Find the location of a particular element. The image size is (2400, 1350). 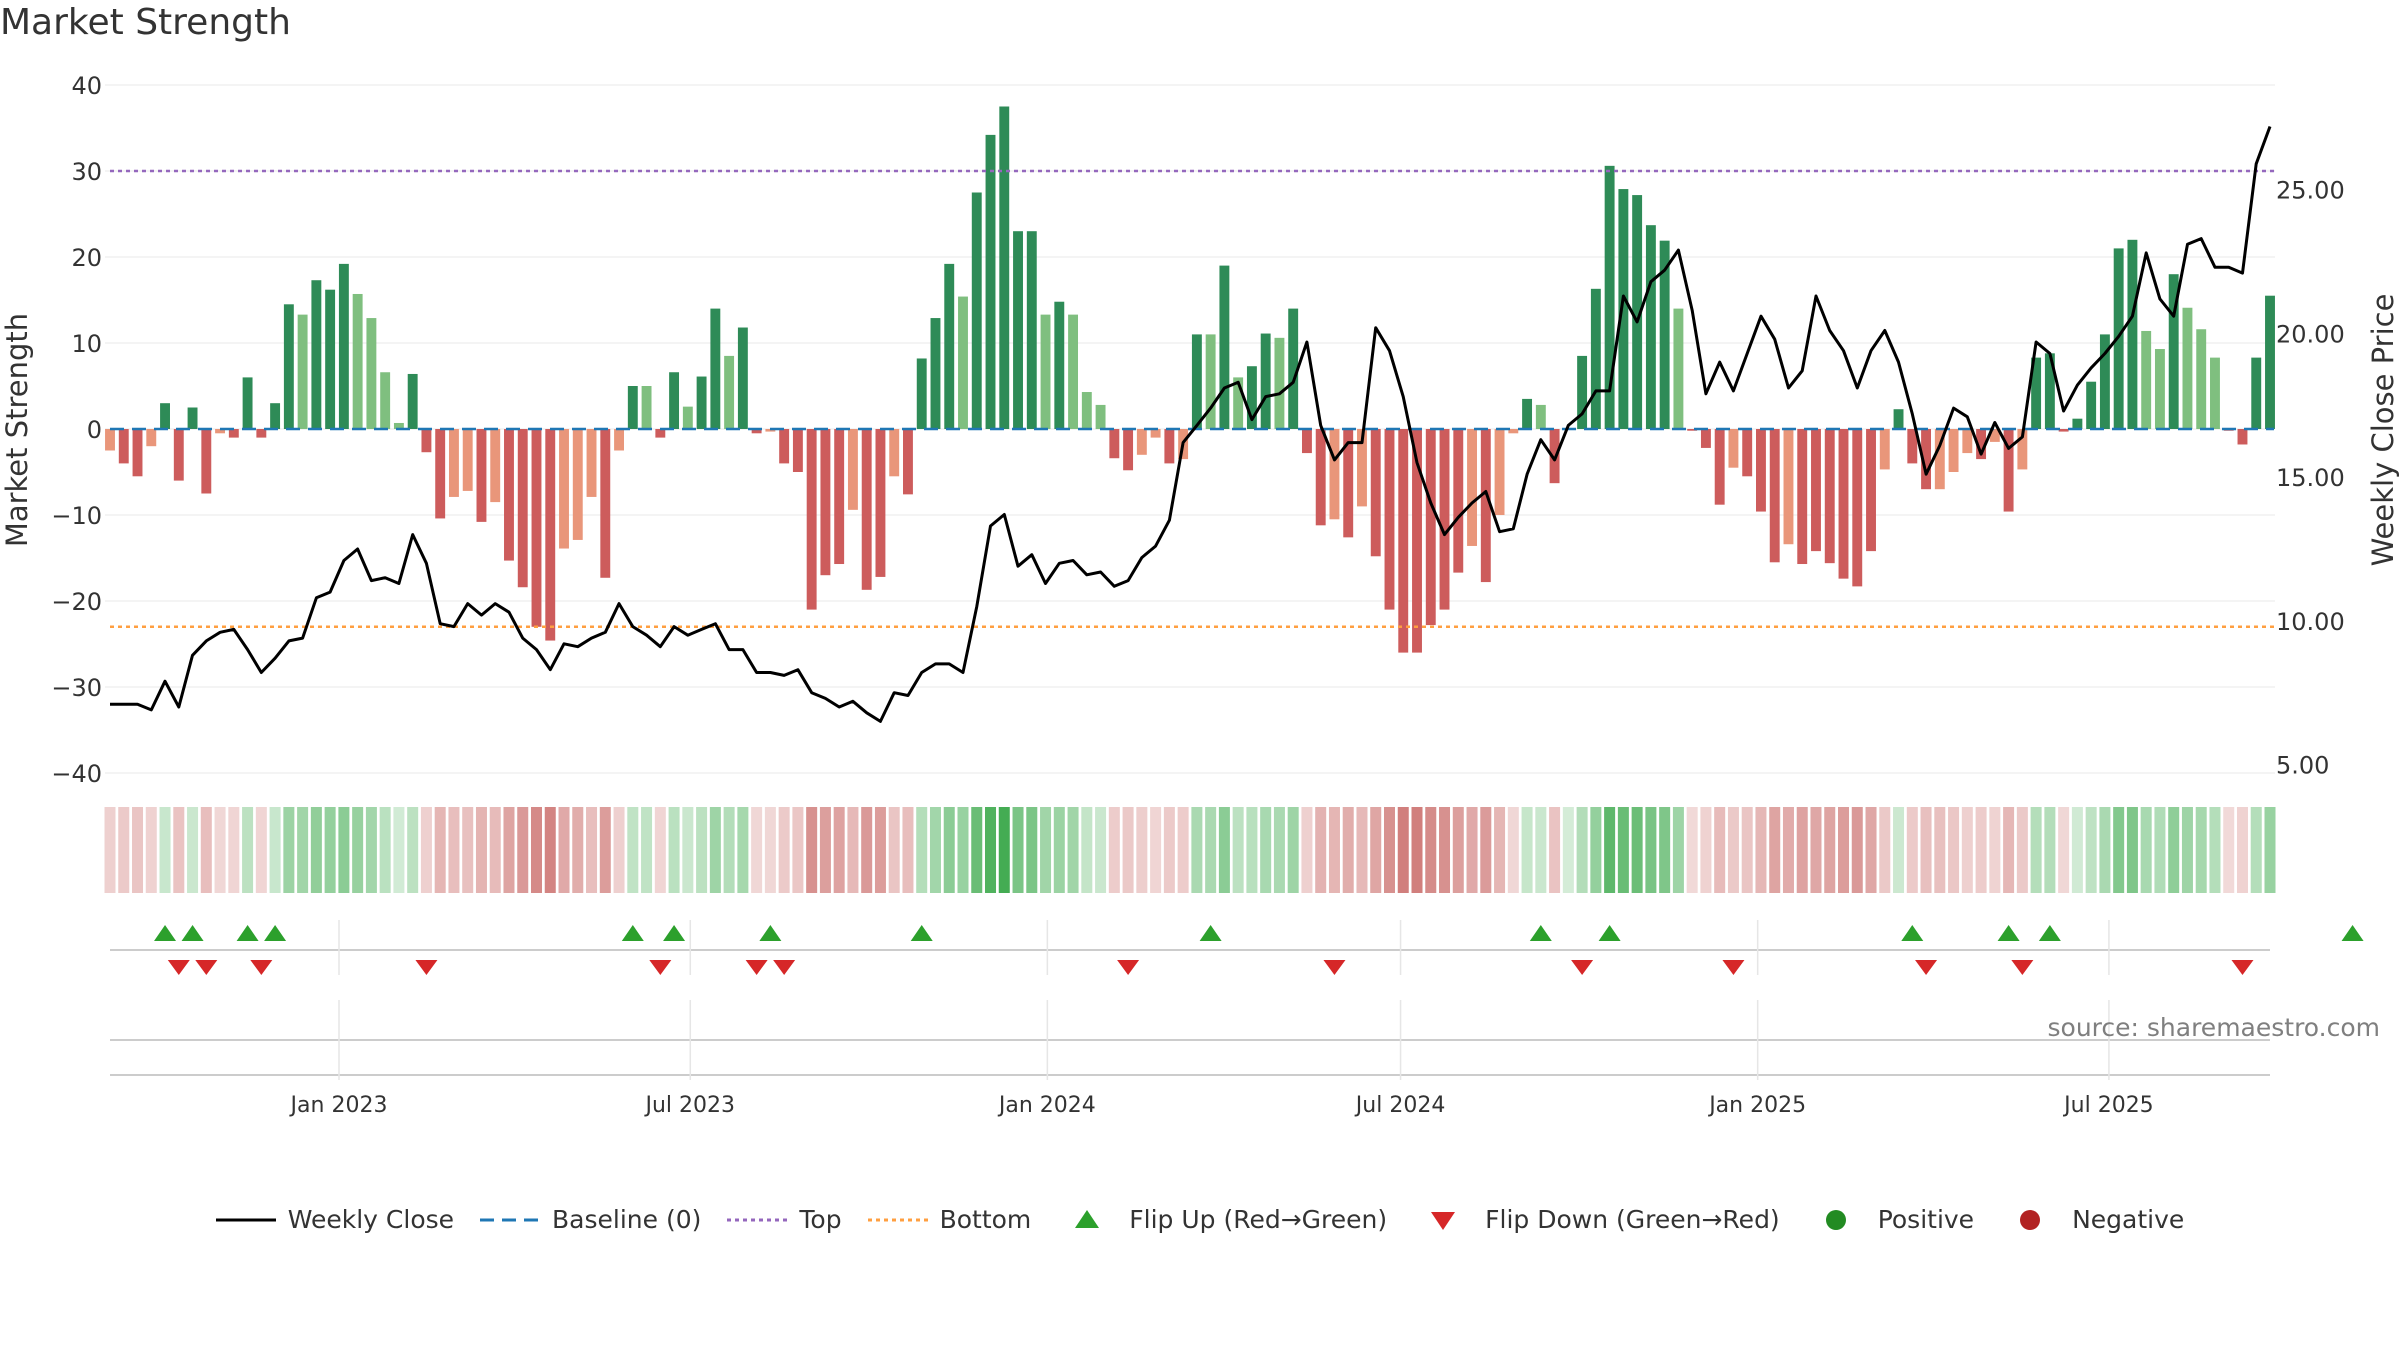

left-tick-label: 20 is located at coordinates (86, 258).